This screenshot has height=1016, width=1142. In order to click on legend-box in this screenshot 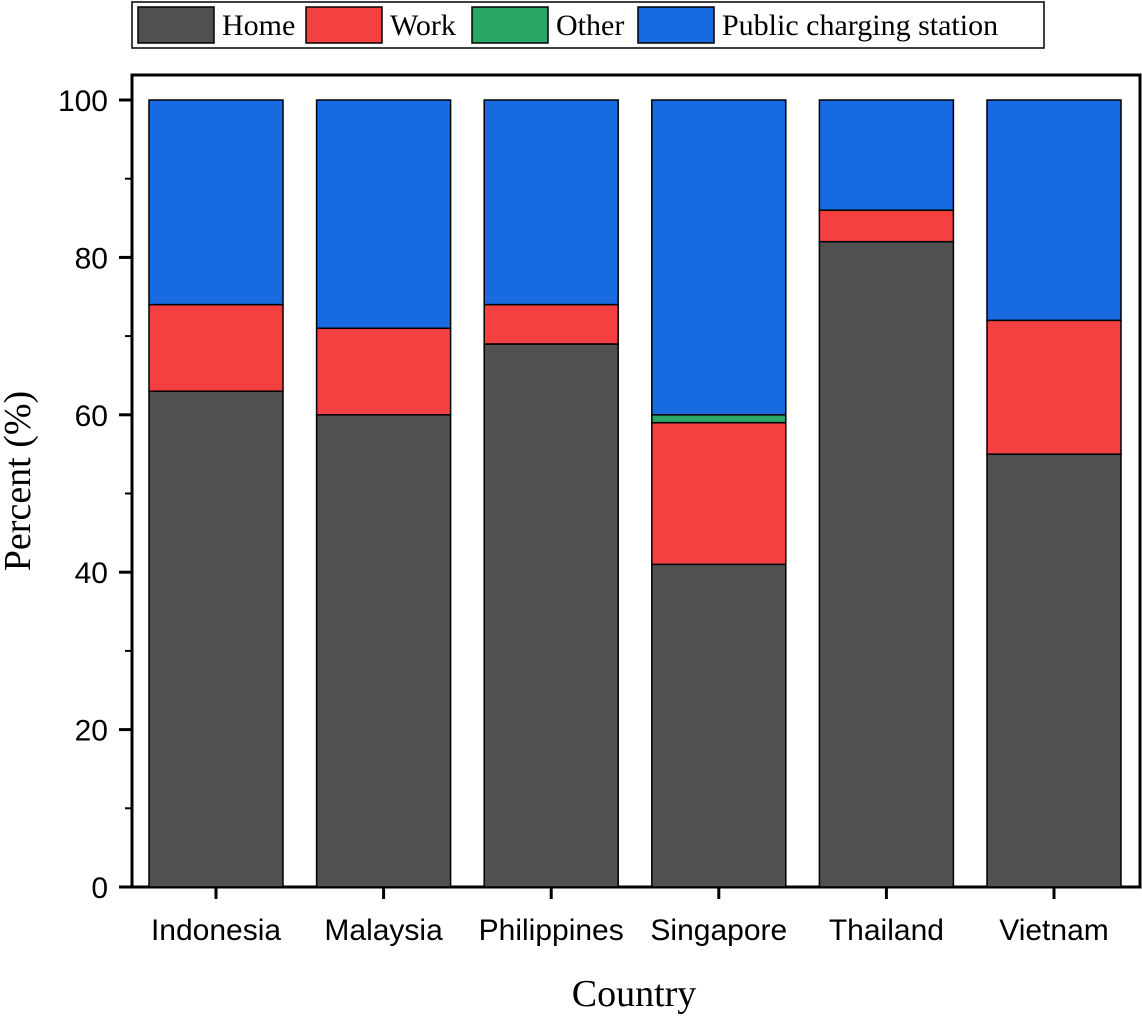, I will do `click(588, 25)`.